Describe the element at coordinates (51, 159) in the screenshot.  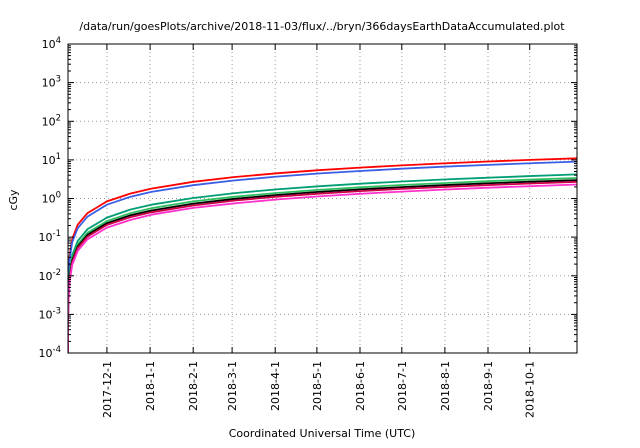
I see `y-tick-label: 10¹` at that location.